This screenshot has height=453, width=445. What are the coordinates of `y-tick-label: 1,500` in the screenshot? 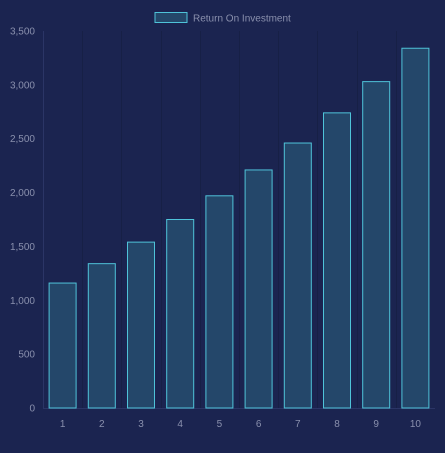 It's located at (22, 247).